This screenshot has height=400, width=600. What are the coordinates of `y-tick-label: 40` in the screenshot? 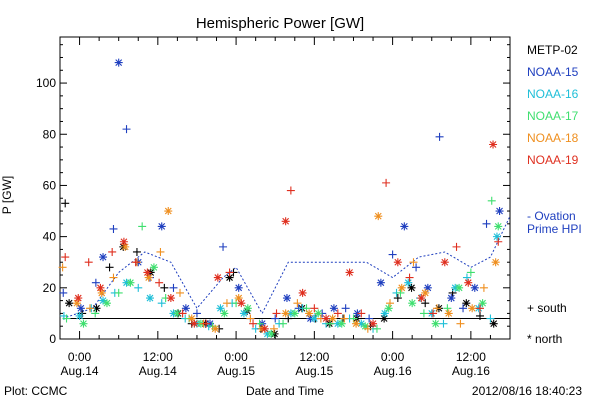 It's located at (50, 237).